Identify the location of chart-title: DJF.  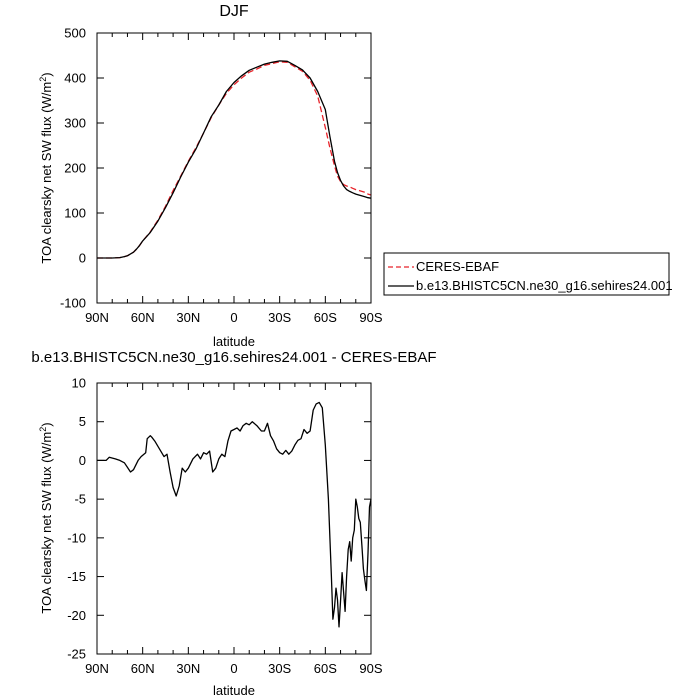
(234, 11).